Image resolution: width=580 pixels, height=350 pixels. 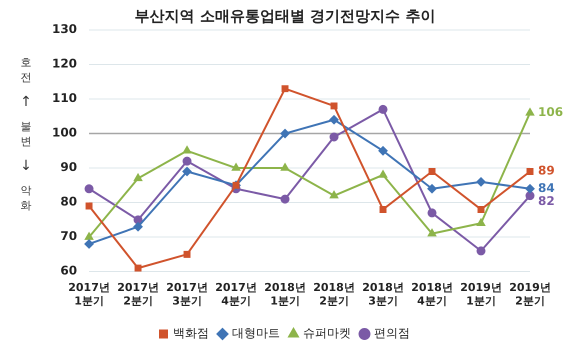 I want to click on legend-label: 대형마트, so click(x=256, y=333).